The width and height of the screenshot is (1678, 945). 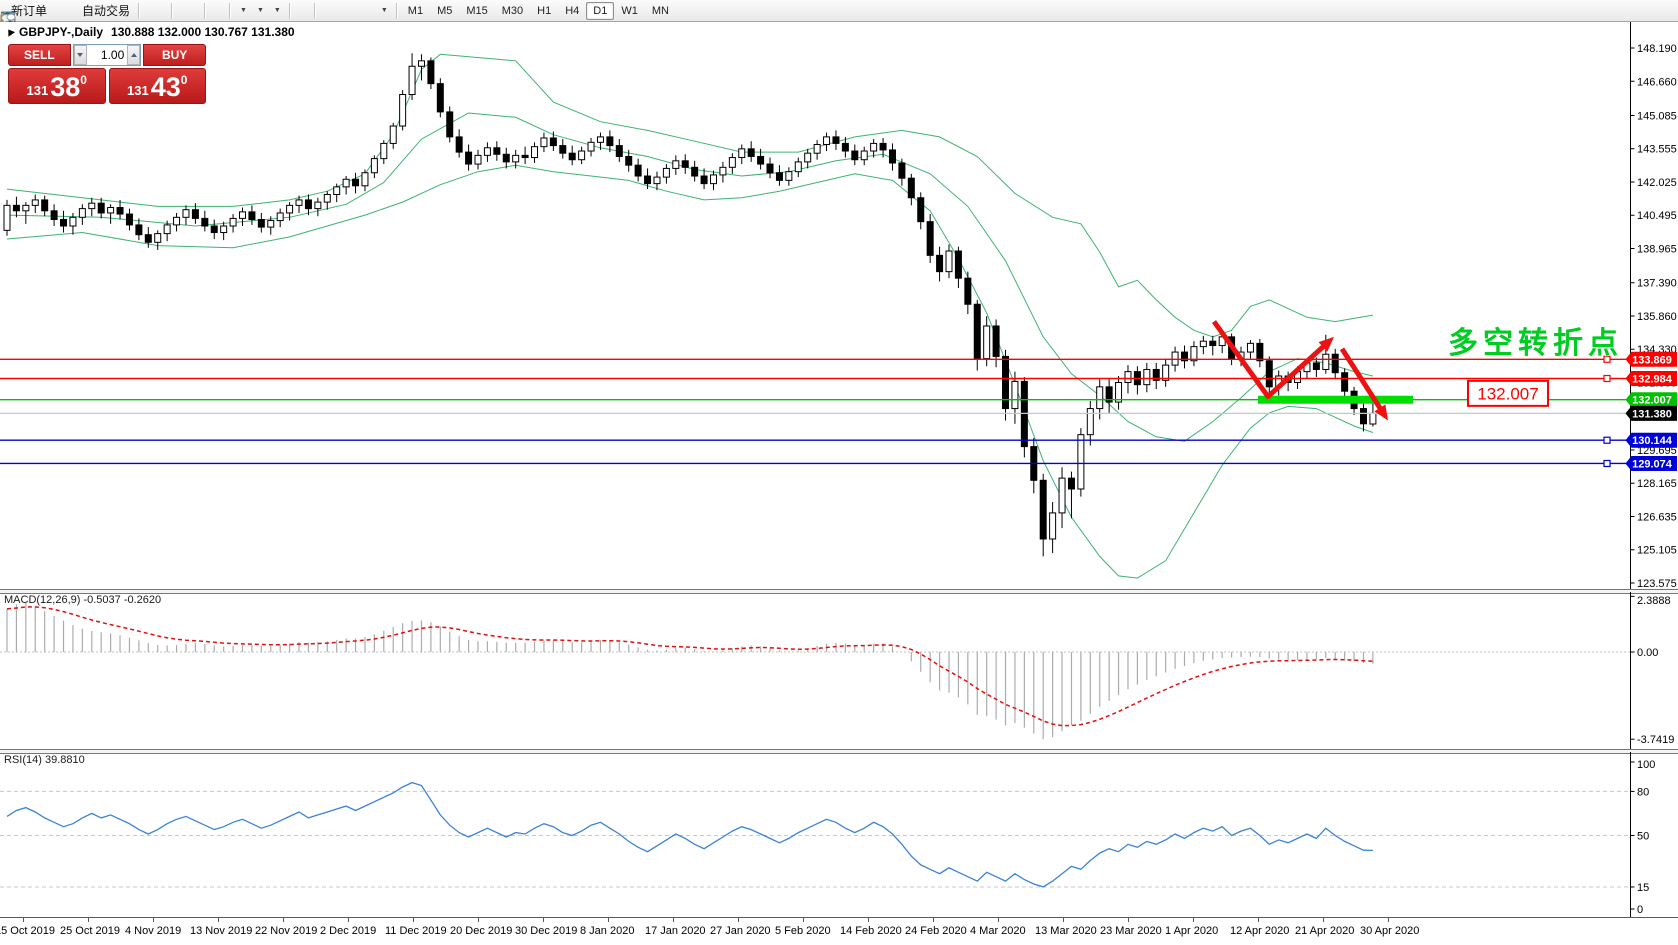 What do you see at coordinates (221, 931) in the screenshot?
I see `date-label: 13 Nov 2019` at bounding box center [221, 931].